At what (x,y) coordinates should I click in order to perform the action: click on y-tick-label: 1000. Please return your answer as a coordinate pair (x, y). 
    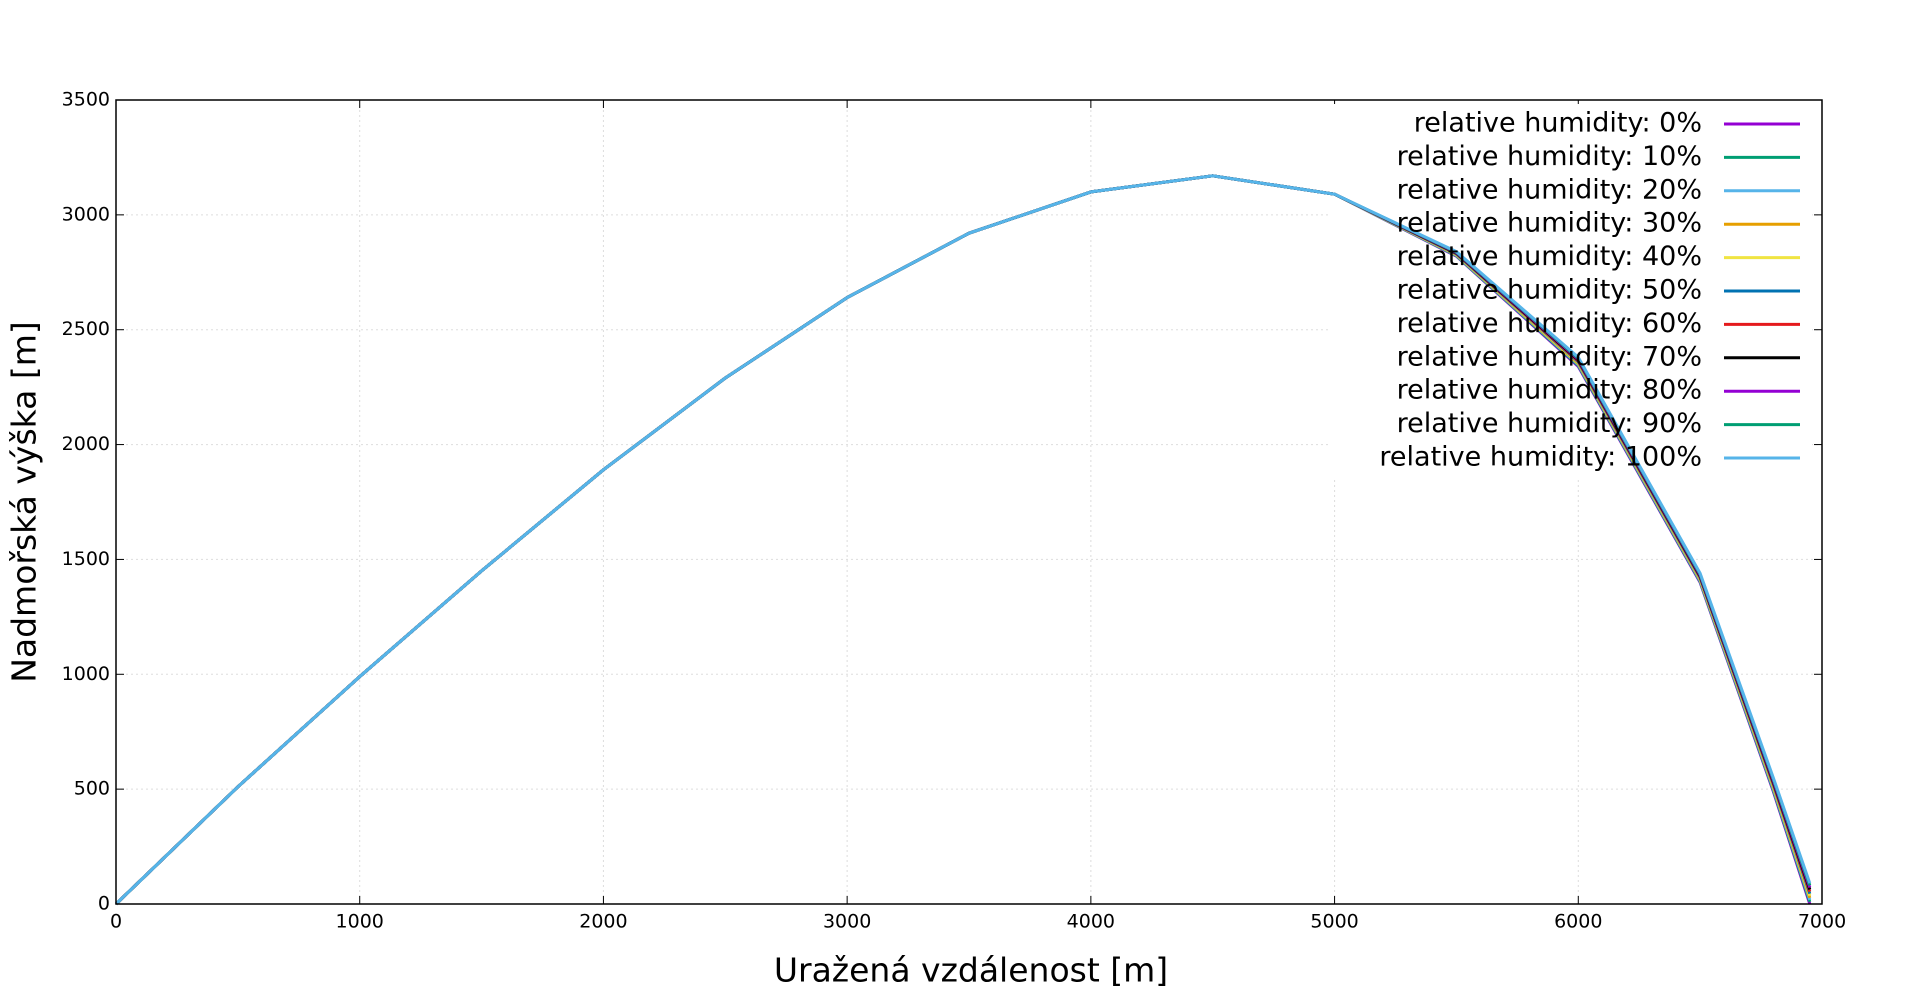
    Looking at the image, I should click on (86, 674).